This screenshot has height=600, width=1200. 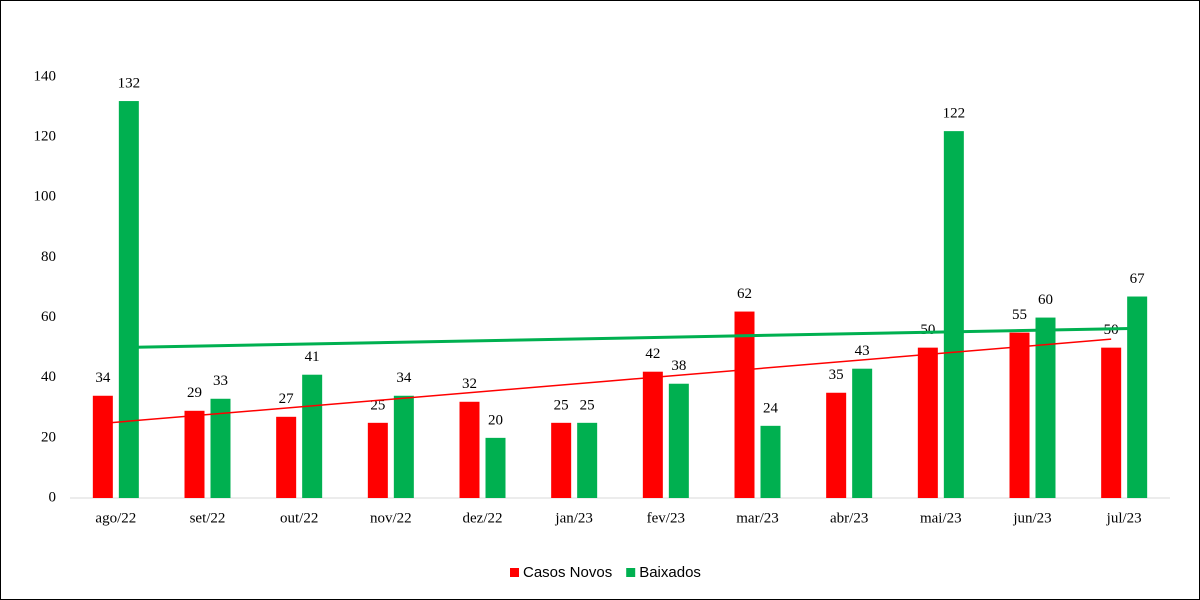 What do you see at coordinates (567, 572) in the screenshot?
I see `legend-label: Casos Novos` at bounding box center [567, 572].